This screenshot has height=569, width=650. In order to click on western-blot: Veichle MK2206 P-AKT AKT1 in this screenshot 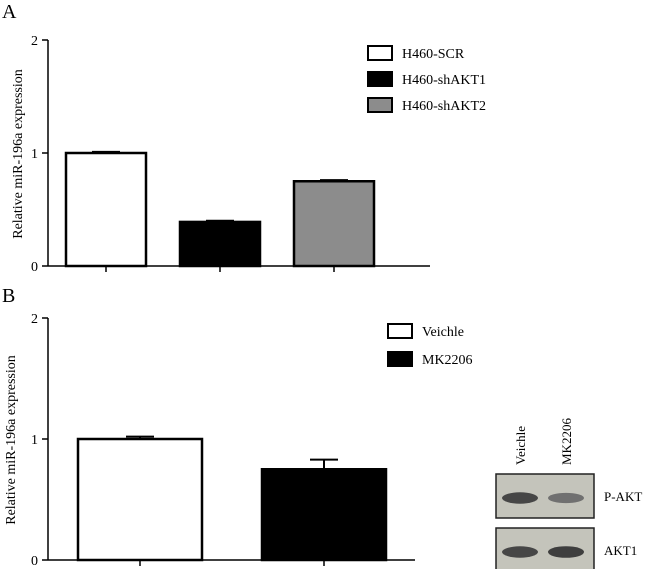, I will do `click(568, 493)`.